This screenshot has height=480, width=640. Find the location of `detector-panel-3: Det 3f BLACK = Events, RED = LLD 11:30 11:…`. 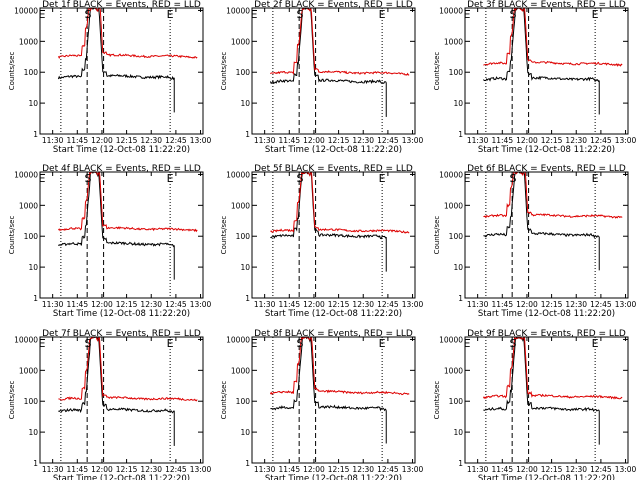

detector-panel-3: Det 3f BLACK = Events, RED = LLD 11:30 11:… is located at coordinates (535, 77).